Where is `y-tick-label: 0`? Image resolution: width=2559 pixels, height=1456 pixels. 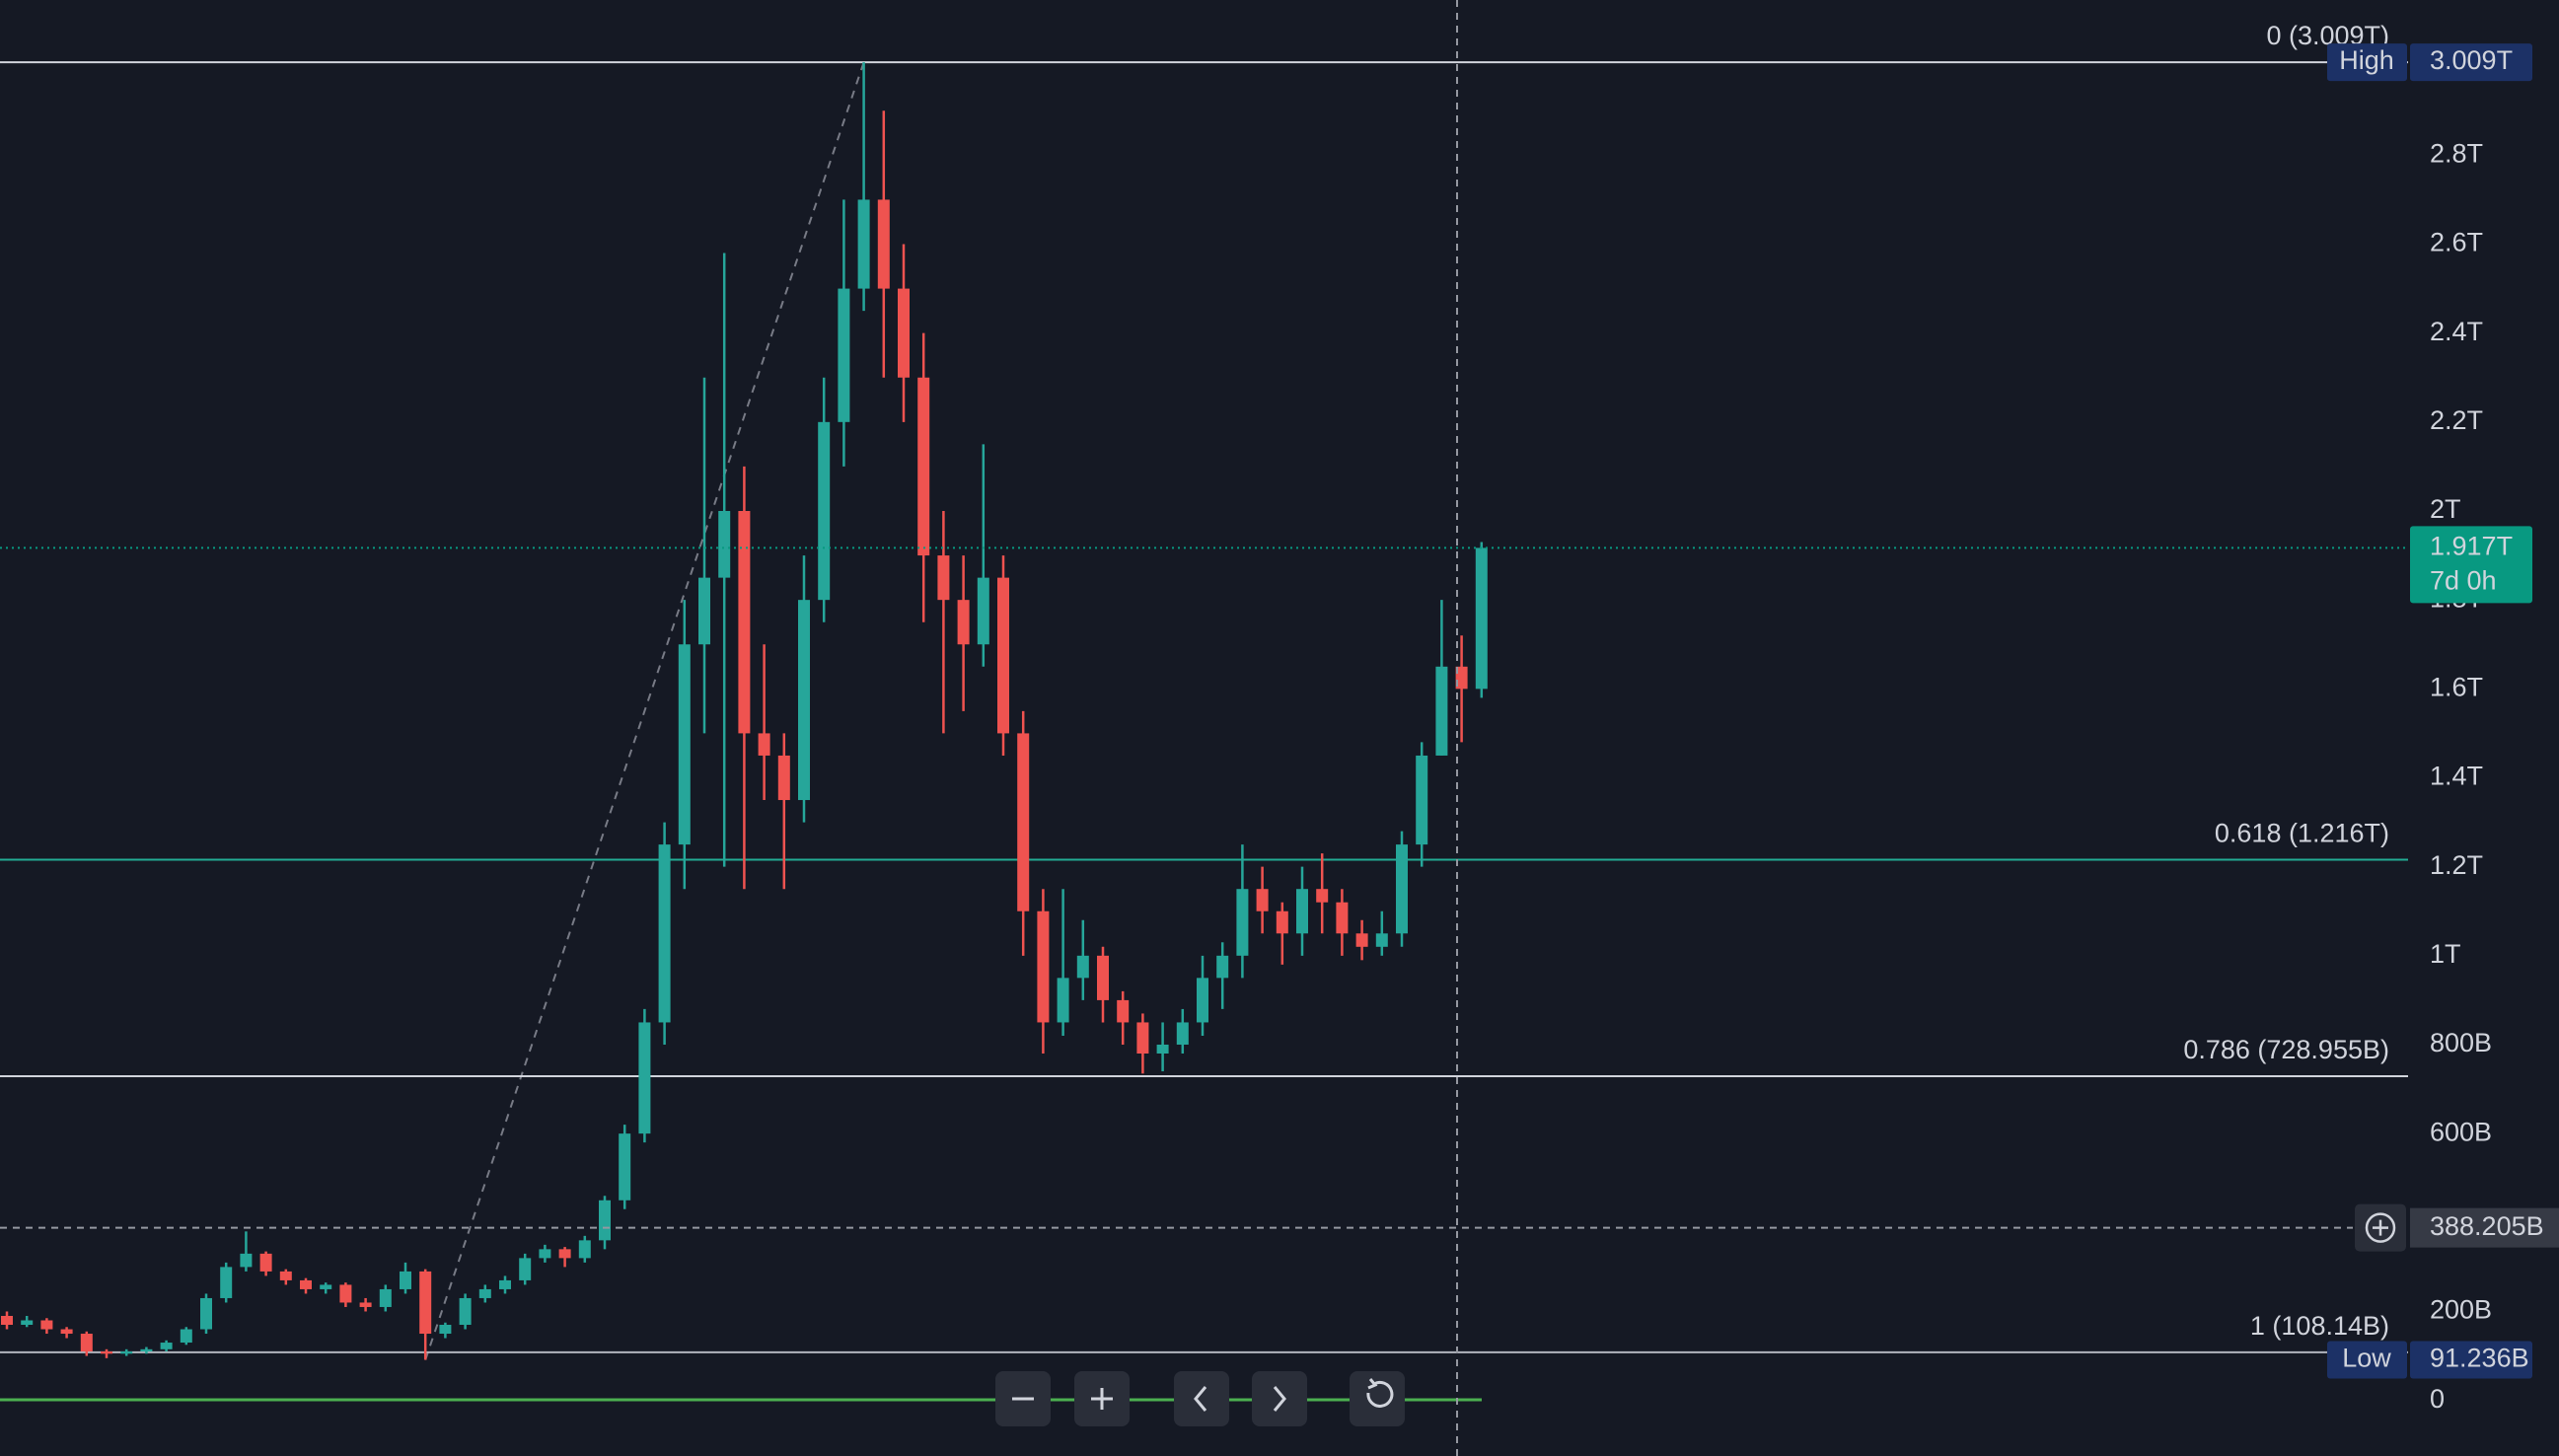
y-tick-label: 0 is located at coordinates (2437, 1399).